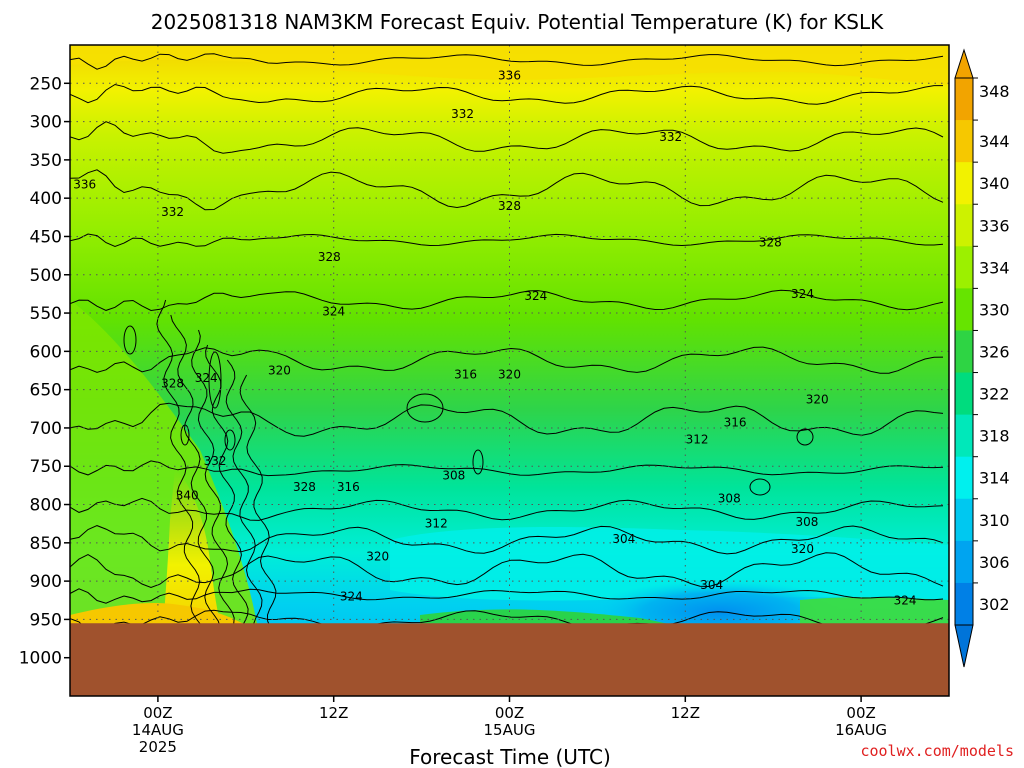 This screenshot has width=1024, height=768. I want to click on colorbar-label: 344, so click(994, 141).